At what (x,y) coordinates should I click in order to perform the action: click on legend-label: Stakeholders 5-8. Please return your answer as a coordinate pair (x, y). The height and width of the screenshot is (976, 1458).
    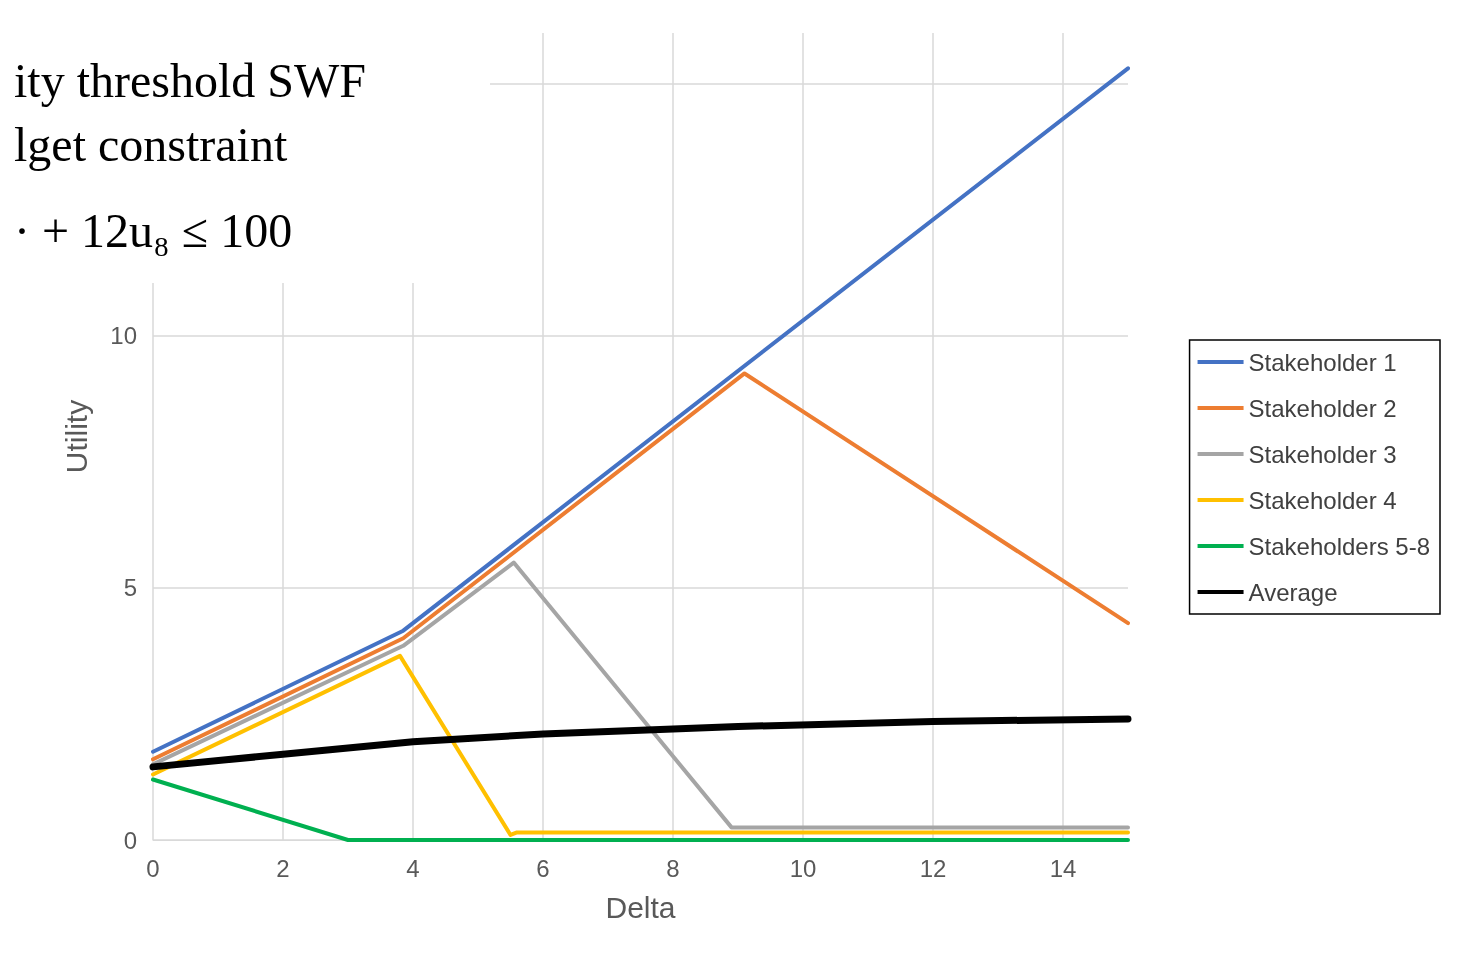
    Looking at the image, I should click on (1339, 546).